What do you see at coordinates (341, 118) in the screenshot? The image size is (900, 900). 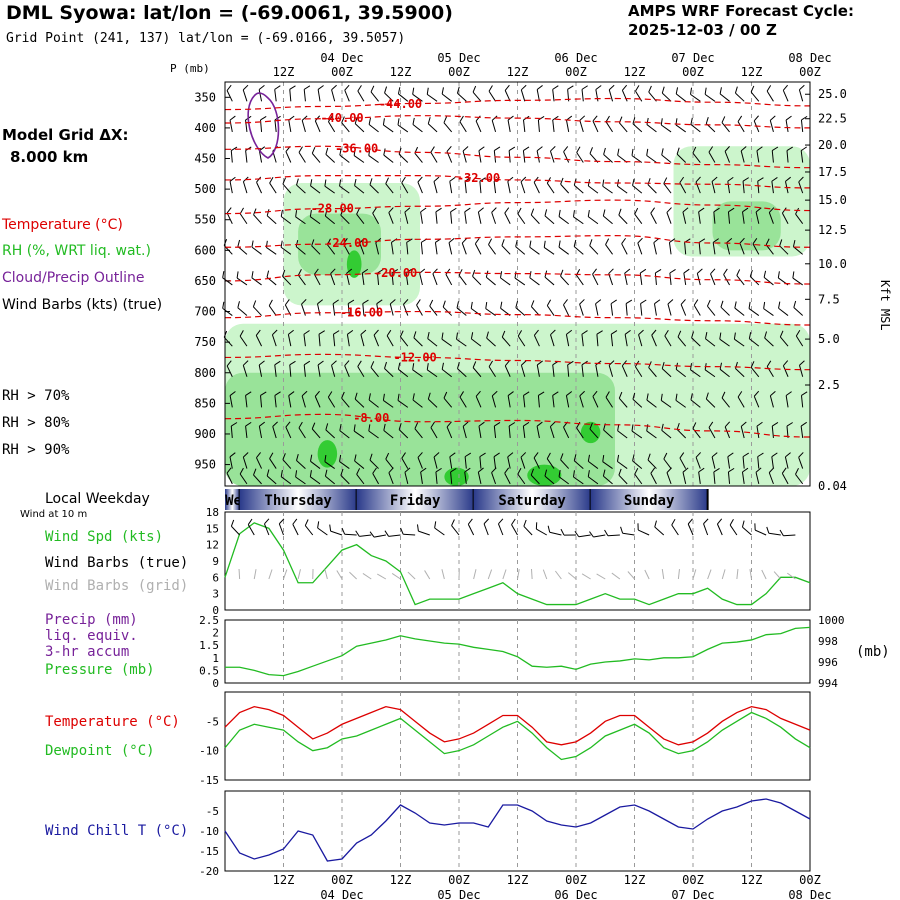 I see `isotherm-label: -40.00` at bounding box center [341, 118].